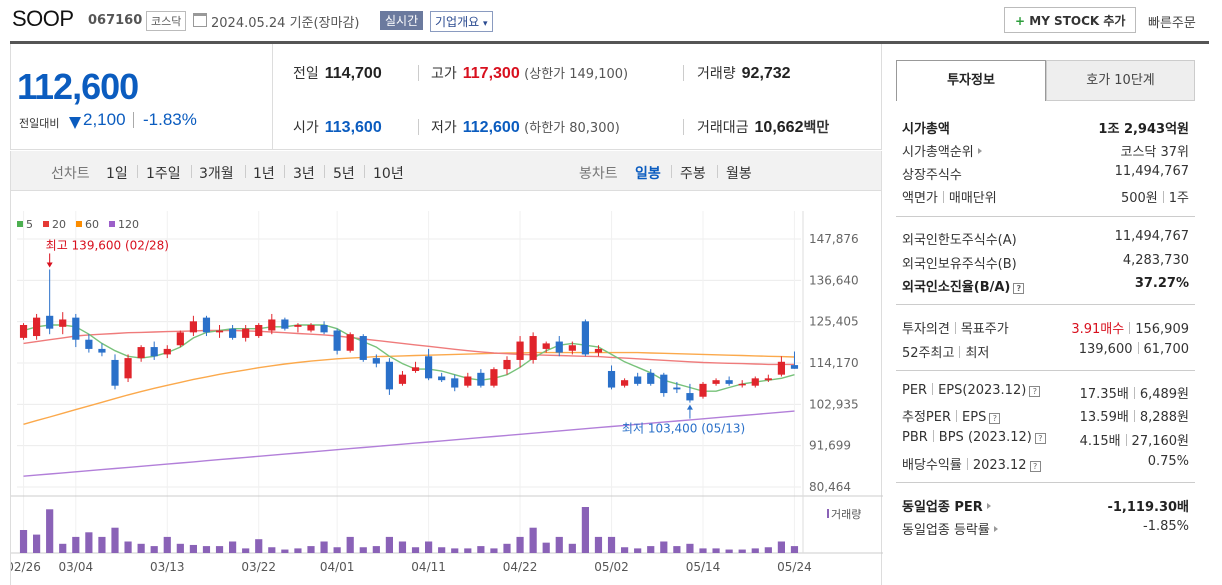 The width and height of the screenshot is (1222, 585). I want to click on bps-value: 27,160원, so click(1160, 441).